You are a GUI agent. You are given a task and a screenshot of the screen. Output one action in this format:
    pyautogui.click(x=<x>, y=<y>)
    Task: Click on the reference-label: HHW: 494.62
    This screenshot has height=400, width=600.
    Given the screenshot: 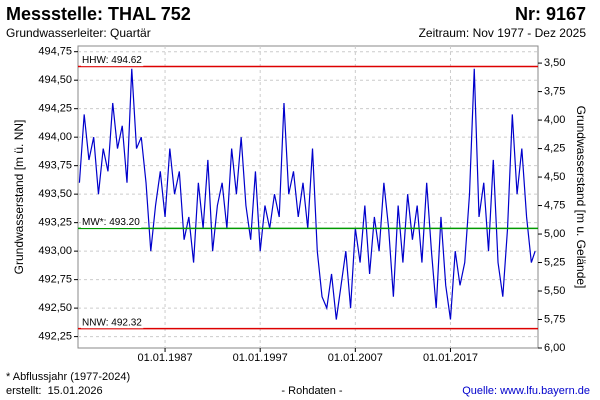 What is the action you would take?
    pyautogui.click(x=112, y=60)
    